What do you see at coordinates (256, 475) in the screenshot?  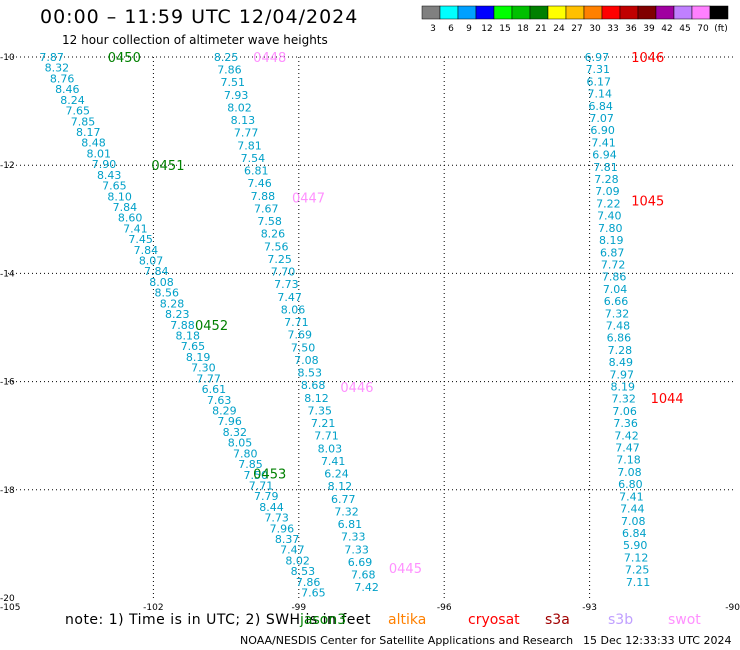 I see `data-point-jason3: 7.50` at bounding box center [256, 475].